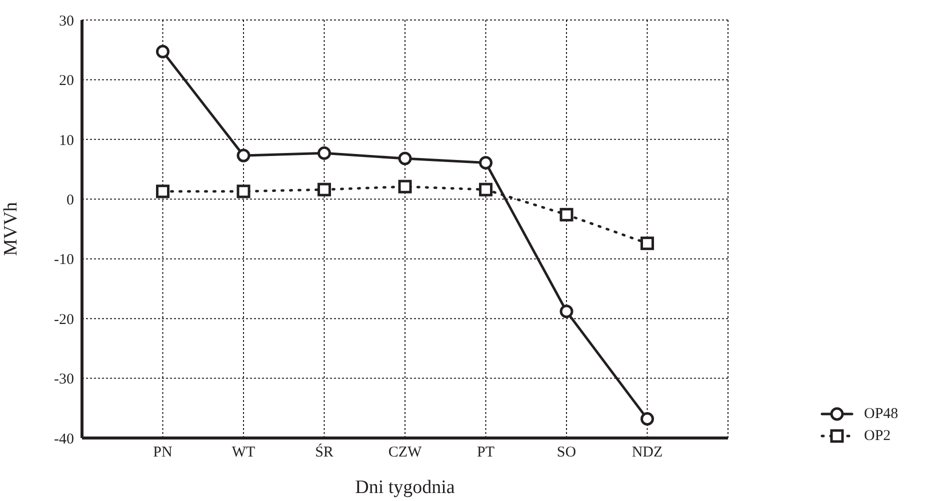 This screenshot has height=501, width=940. I want to click on x-tick-label: SO, so click(566, 452).